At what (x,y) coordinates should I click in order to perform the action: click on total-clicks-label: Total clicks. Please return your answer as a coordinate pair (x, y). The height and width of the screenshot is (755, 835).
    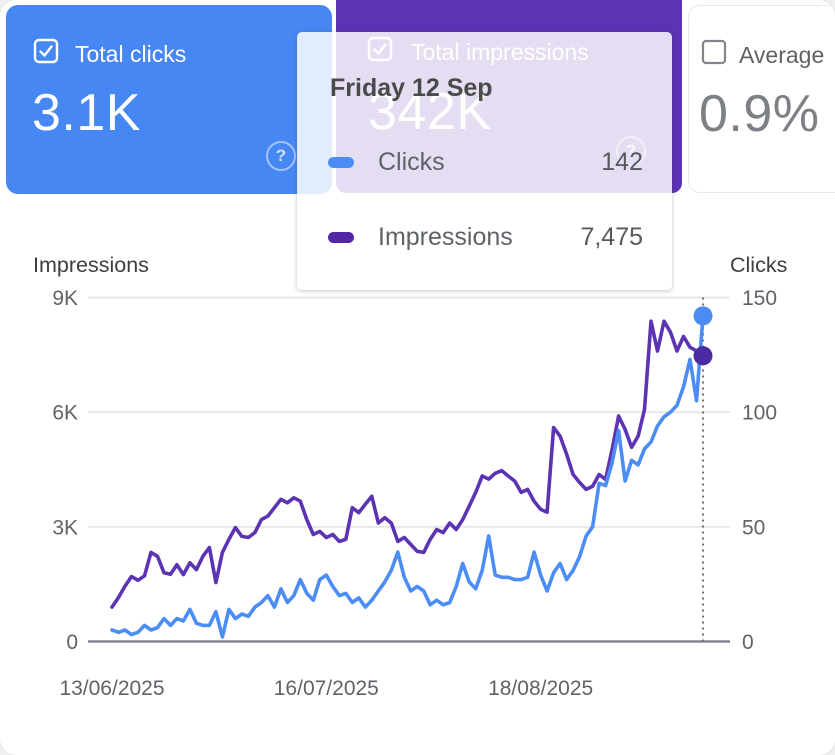
    Looking at the image, I should click on (131, 54).